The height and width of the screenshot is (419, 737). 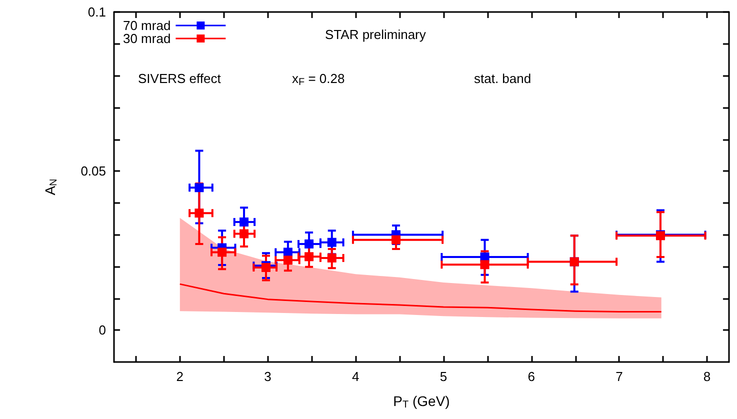 What do you see at coordinates (444, 376) in the screenshot?
I see `x-tick-label: 5` at bounding box center [444, 376].